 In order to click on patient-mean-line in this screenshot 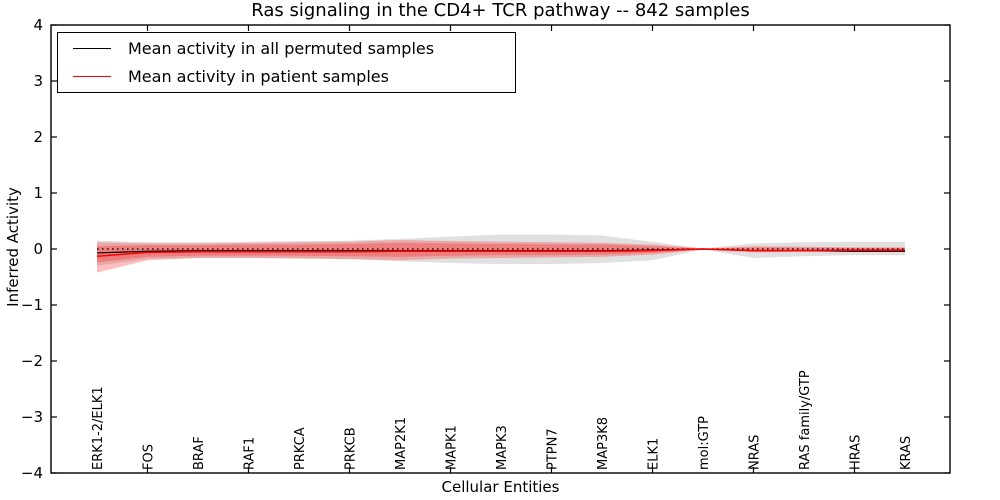, I will do `click(500, 253)`.